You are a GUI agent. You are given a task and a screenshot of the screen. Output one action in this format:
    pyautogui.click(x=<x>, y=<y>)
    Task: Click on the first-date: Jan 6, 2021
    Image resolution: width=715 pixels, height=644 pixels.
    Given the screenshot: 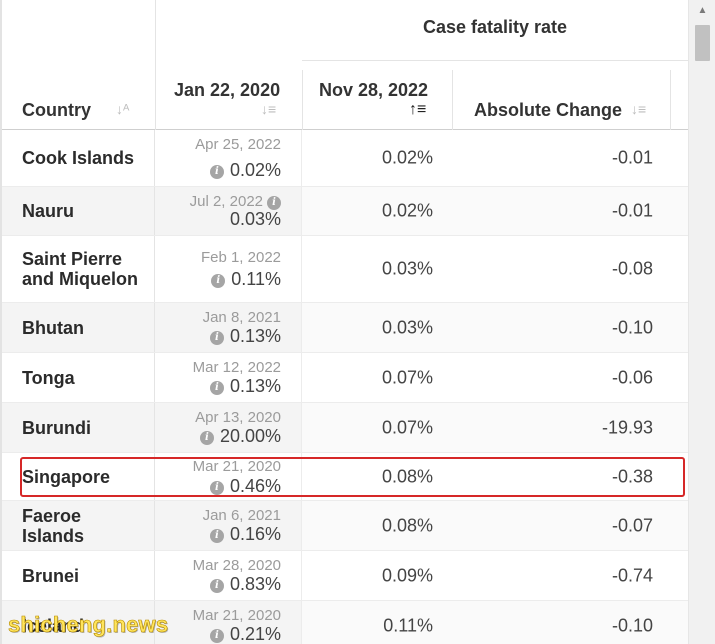 What is the action you would take?
    pyautogui.click(x=241, y=515)
    